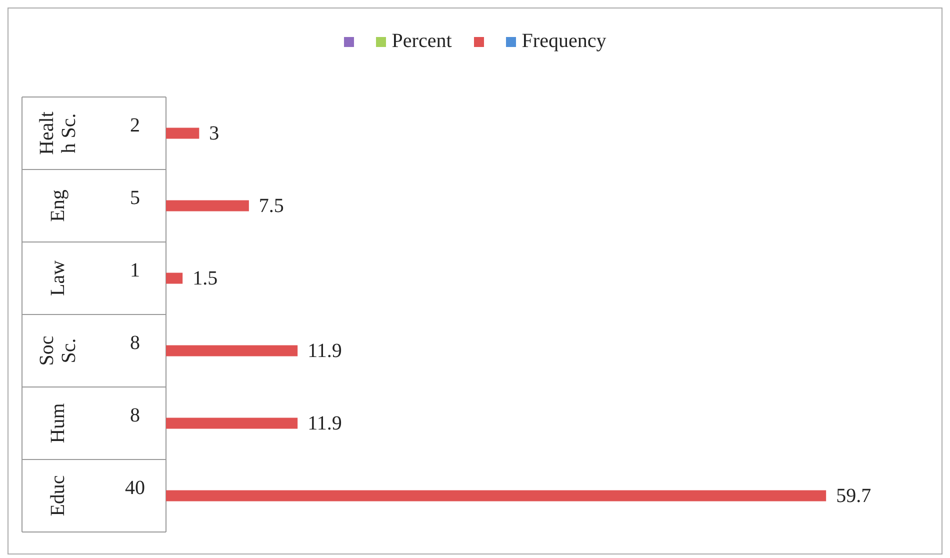  What do you see at coordinates (58, 495) in the screenshot?
I see `y-tick-label: Educ` at bounding box center [58, 495].